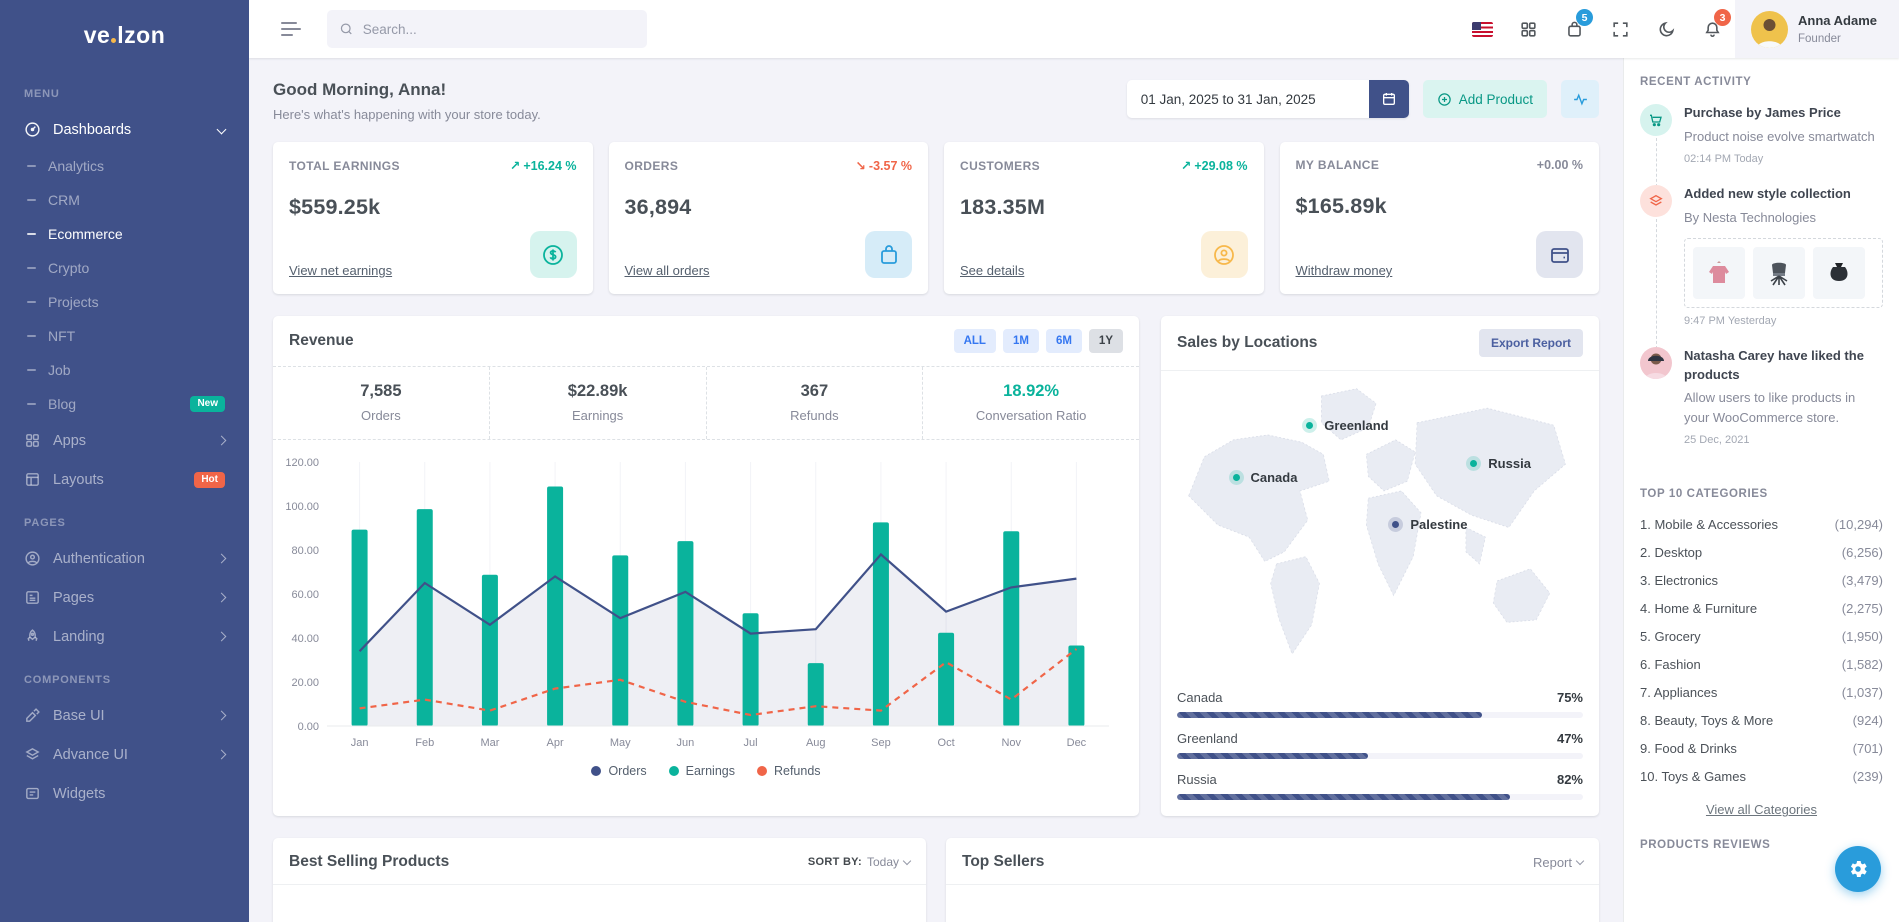 This screenshot has height=922, width=1899. What do you see at coordinates (124, 200) in the screenshot?
I see `sidebar-item-crm: CRM` at bounding box center [124, 200].